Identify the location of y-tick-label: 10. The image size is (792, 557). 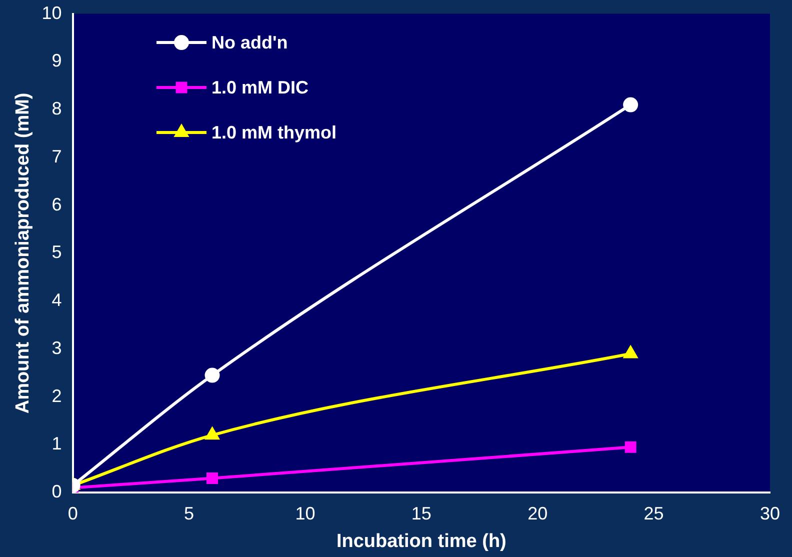
(52, 12).